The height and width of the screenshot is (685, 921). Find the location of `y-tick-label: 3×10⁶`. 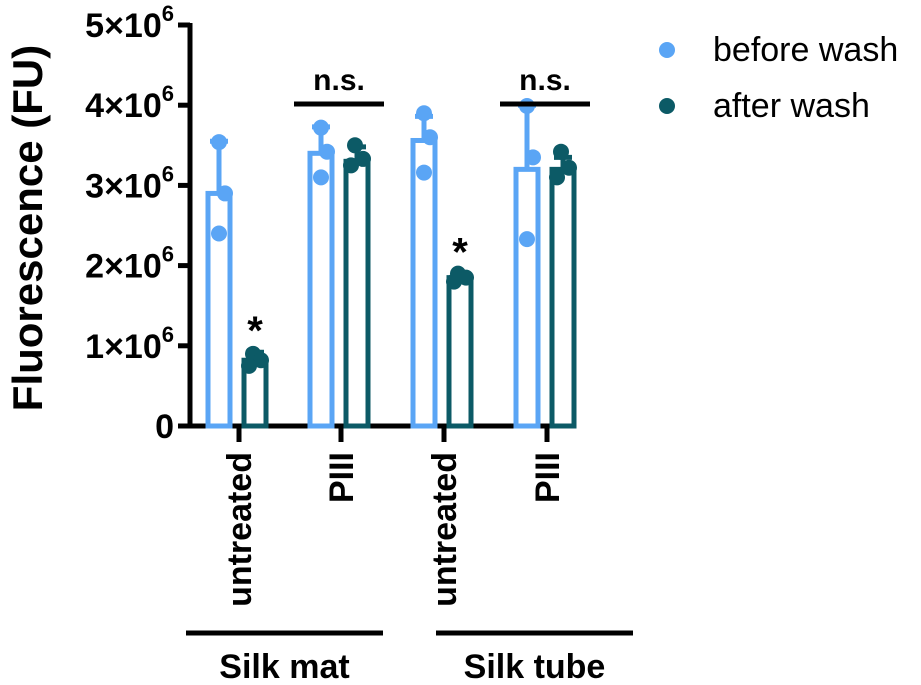

y-tick-label: 3×10⁶ is located at coordinates (129, 183).